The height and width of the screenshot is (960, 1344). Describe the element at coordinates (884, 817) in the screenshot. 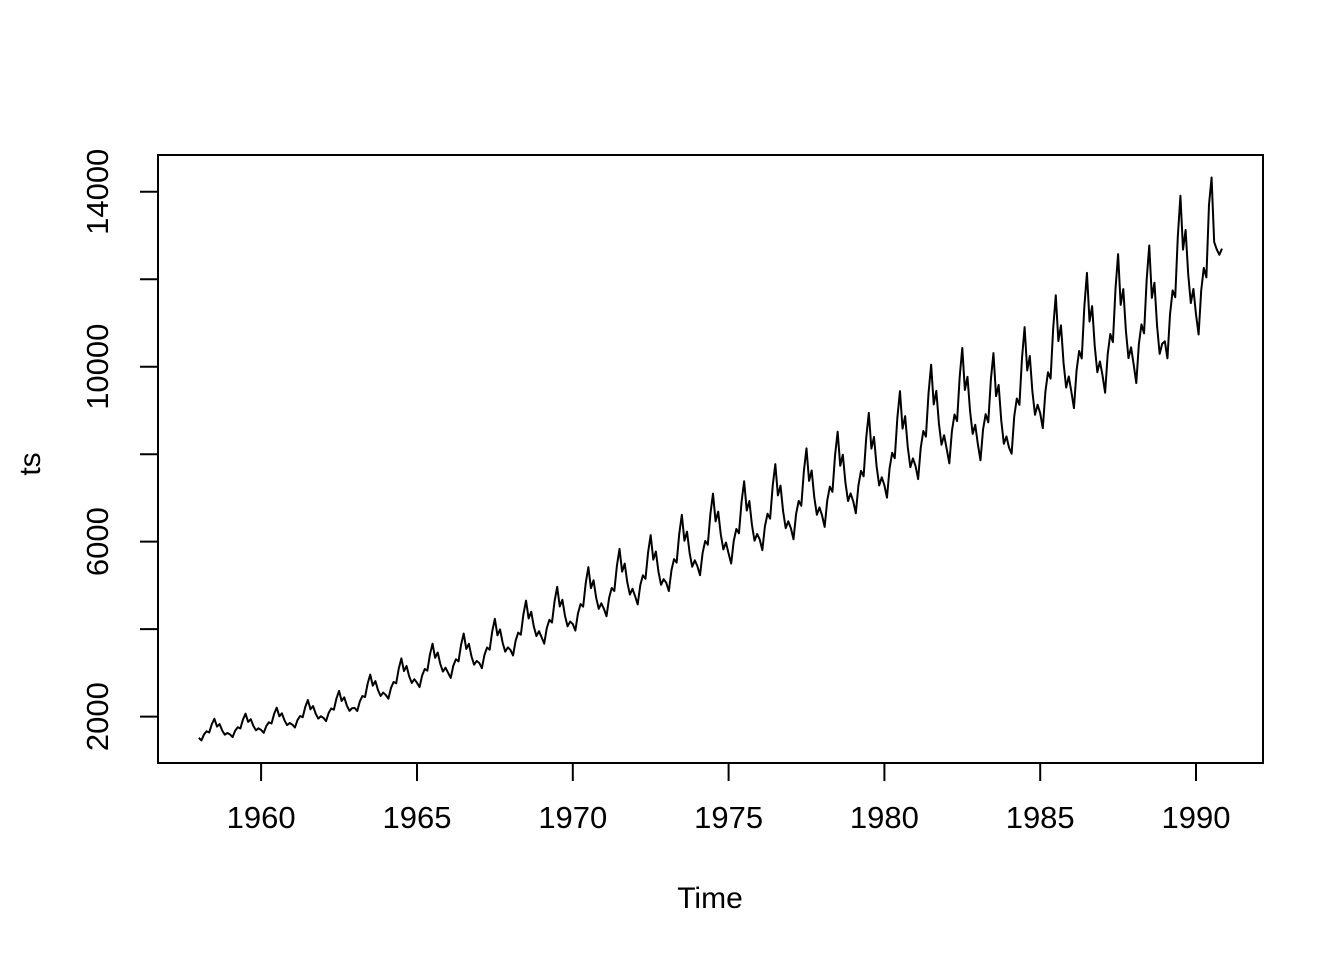

I see `x-tick-label: 1980` at that location.